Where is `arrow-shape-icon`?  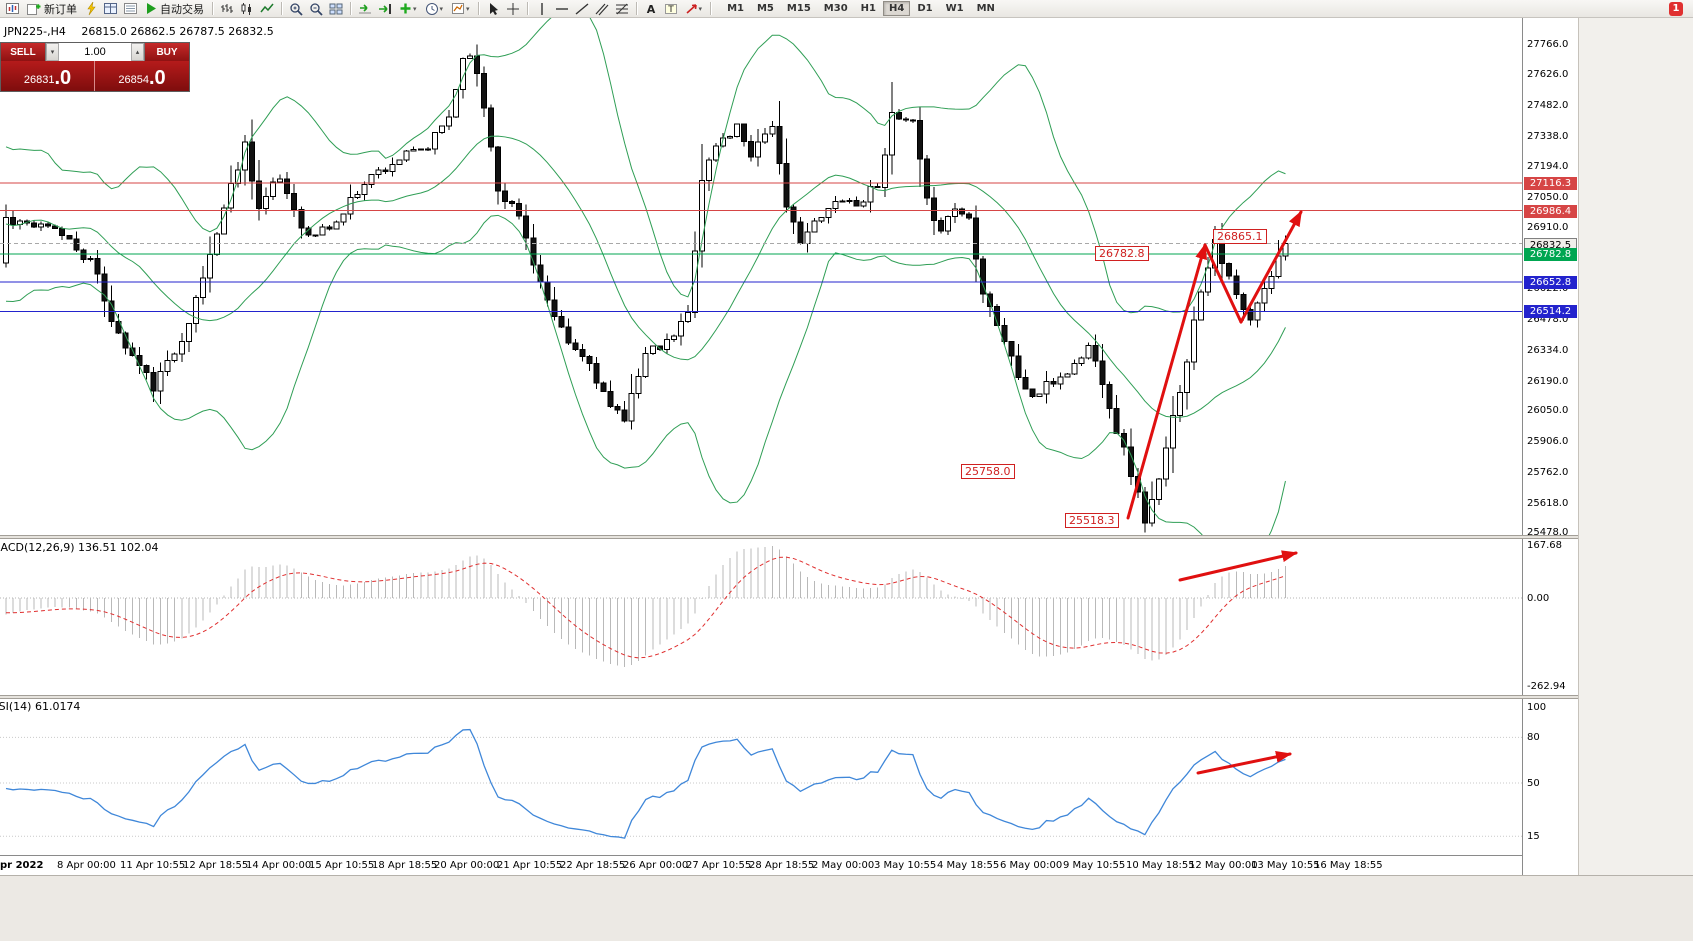
arrow-shape-icon is located at coordinates (691, 9).